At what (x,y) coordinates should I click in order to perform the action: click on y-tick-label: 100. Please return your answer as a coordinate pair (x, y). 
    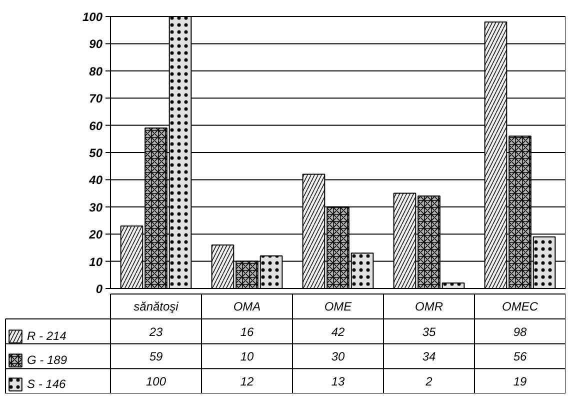
    Looking at the image, I should click on (92, 17).